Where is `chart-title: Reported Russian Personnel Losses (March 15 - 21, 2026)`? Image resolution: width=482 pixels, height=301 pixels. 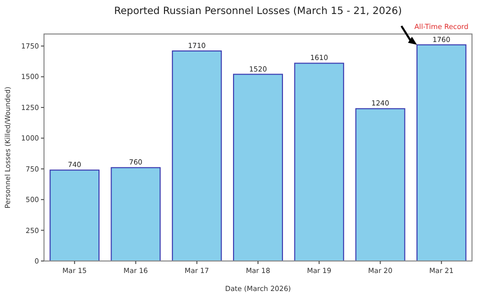 chart-title: Reported Russian Personnel Losses (March 15 - 21, 2026) is located at coordinates (258, 11).